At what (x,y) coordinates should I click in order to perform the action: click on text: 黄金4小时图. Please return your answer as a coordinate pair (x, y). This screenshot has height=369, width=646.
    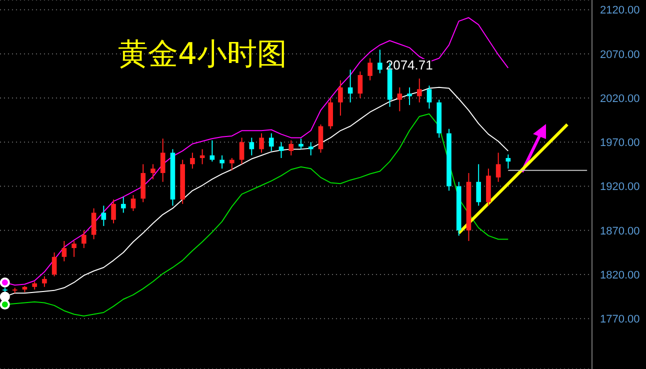
    Looking at the image, I should click on (203, 55).